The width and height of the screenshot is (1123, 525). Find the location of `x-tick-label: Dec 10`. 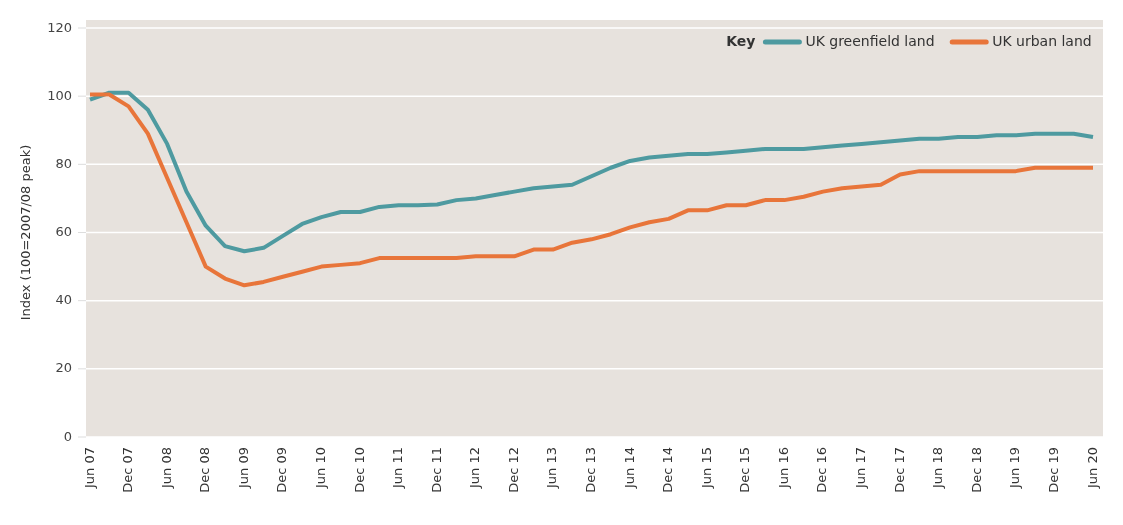

x-tick-label: Dec 10 is located at coordinates (359, 470).